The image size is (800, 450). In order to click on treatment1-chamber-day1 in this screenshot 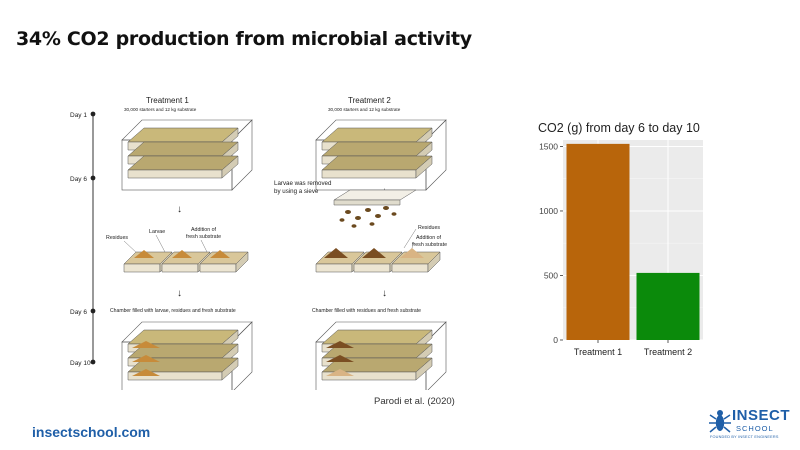, I will do `click(187, 155)`.